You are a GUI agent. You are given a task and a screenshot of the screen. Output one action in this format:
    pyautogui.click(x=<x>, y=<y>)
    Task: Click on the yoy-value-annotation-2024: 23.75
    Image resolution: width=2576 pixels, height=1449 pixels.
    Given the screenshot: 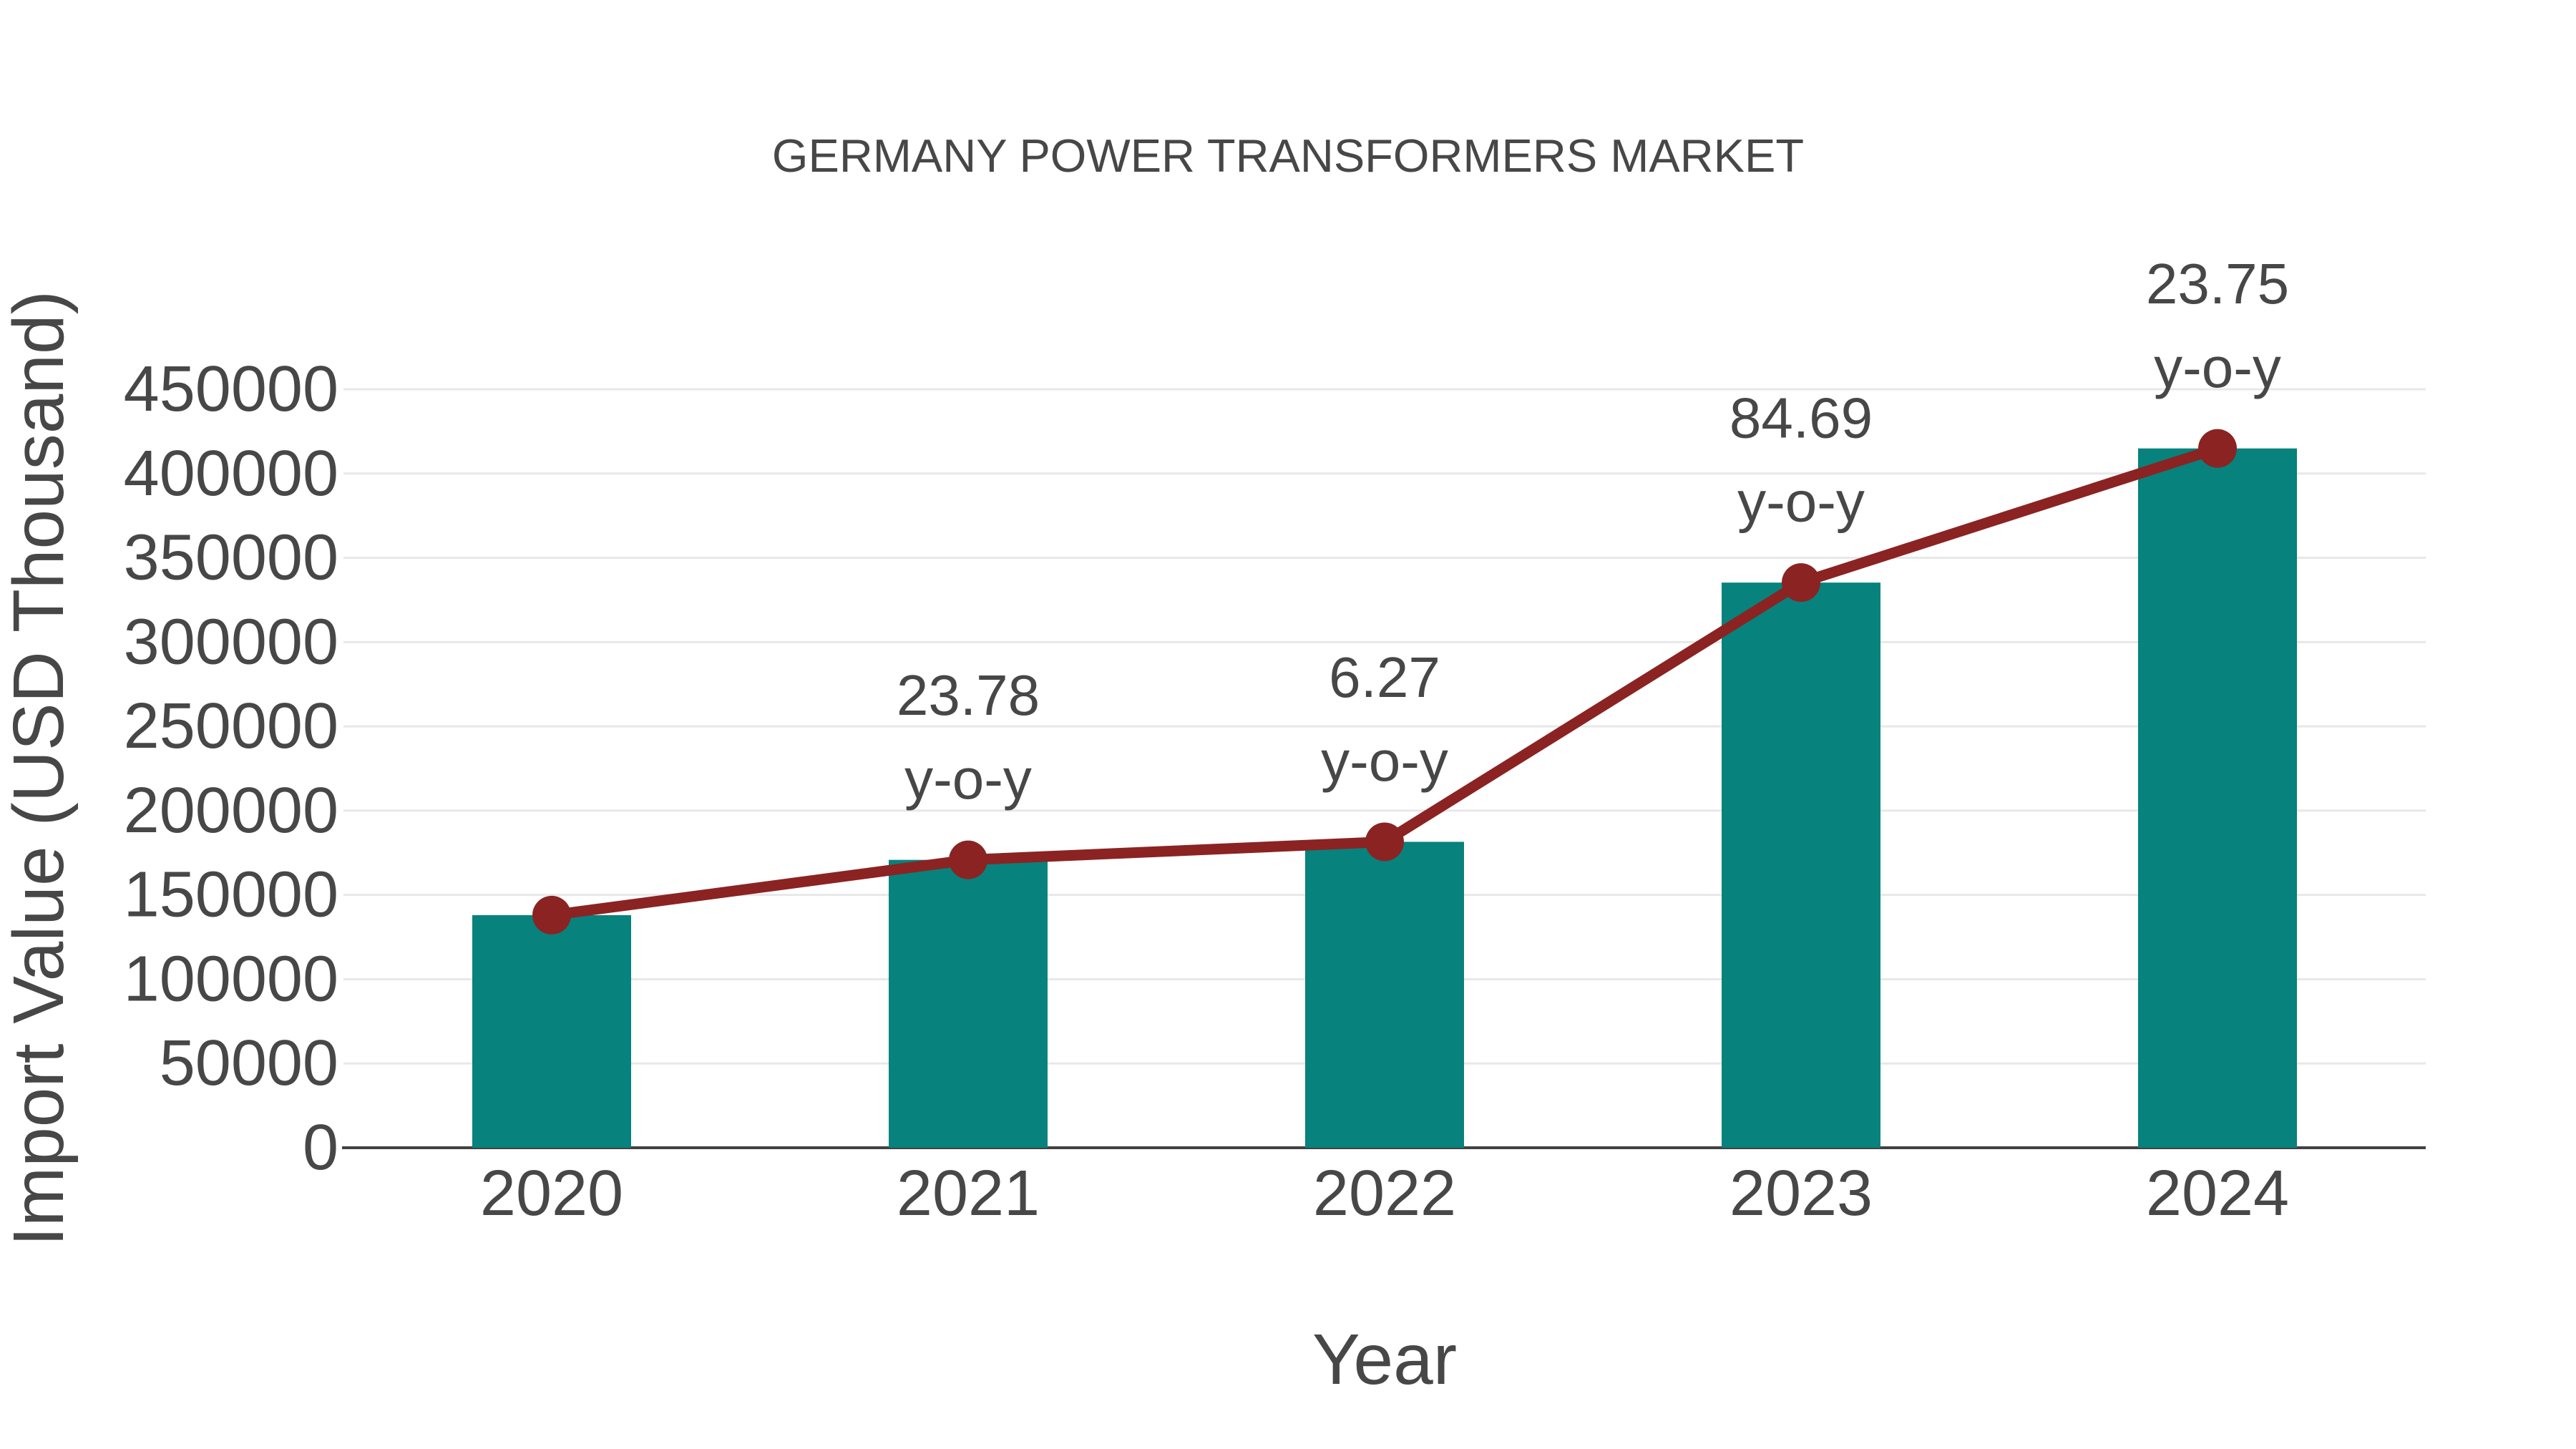 What is the action you would take?
    pyautogui.click(x=2217, y=284)
    